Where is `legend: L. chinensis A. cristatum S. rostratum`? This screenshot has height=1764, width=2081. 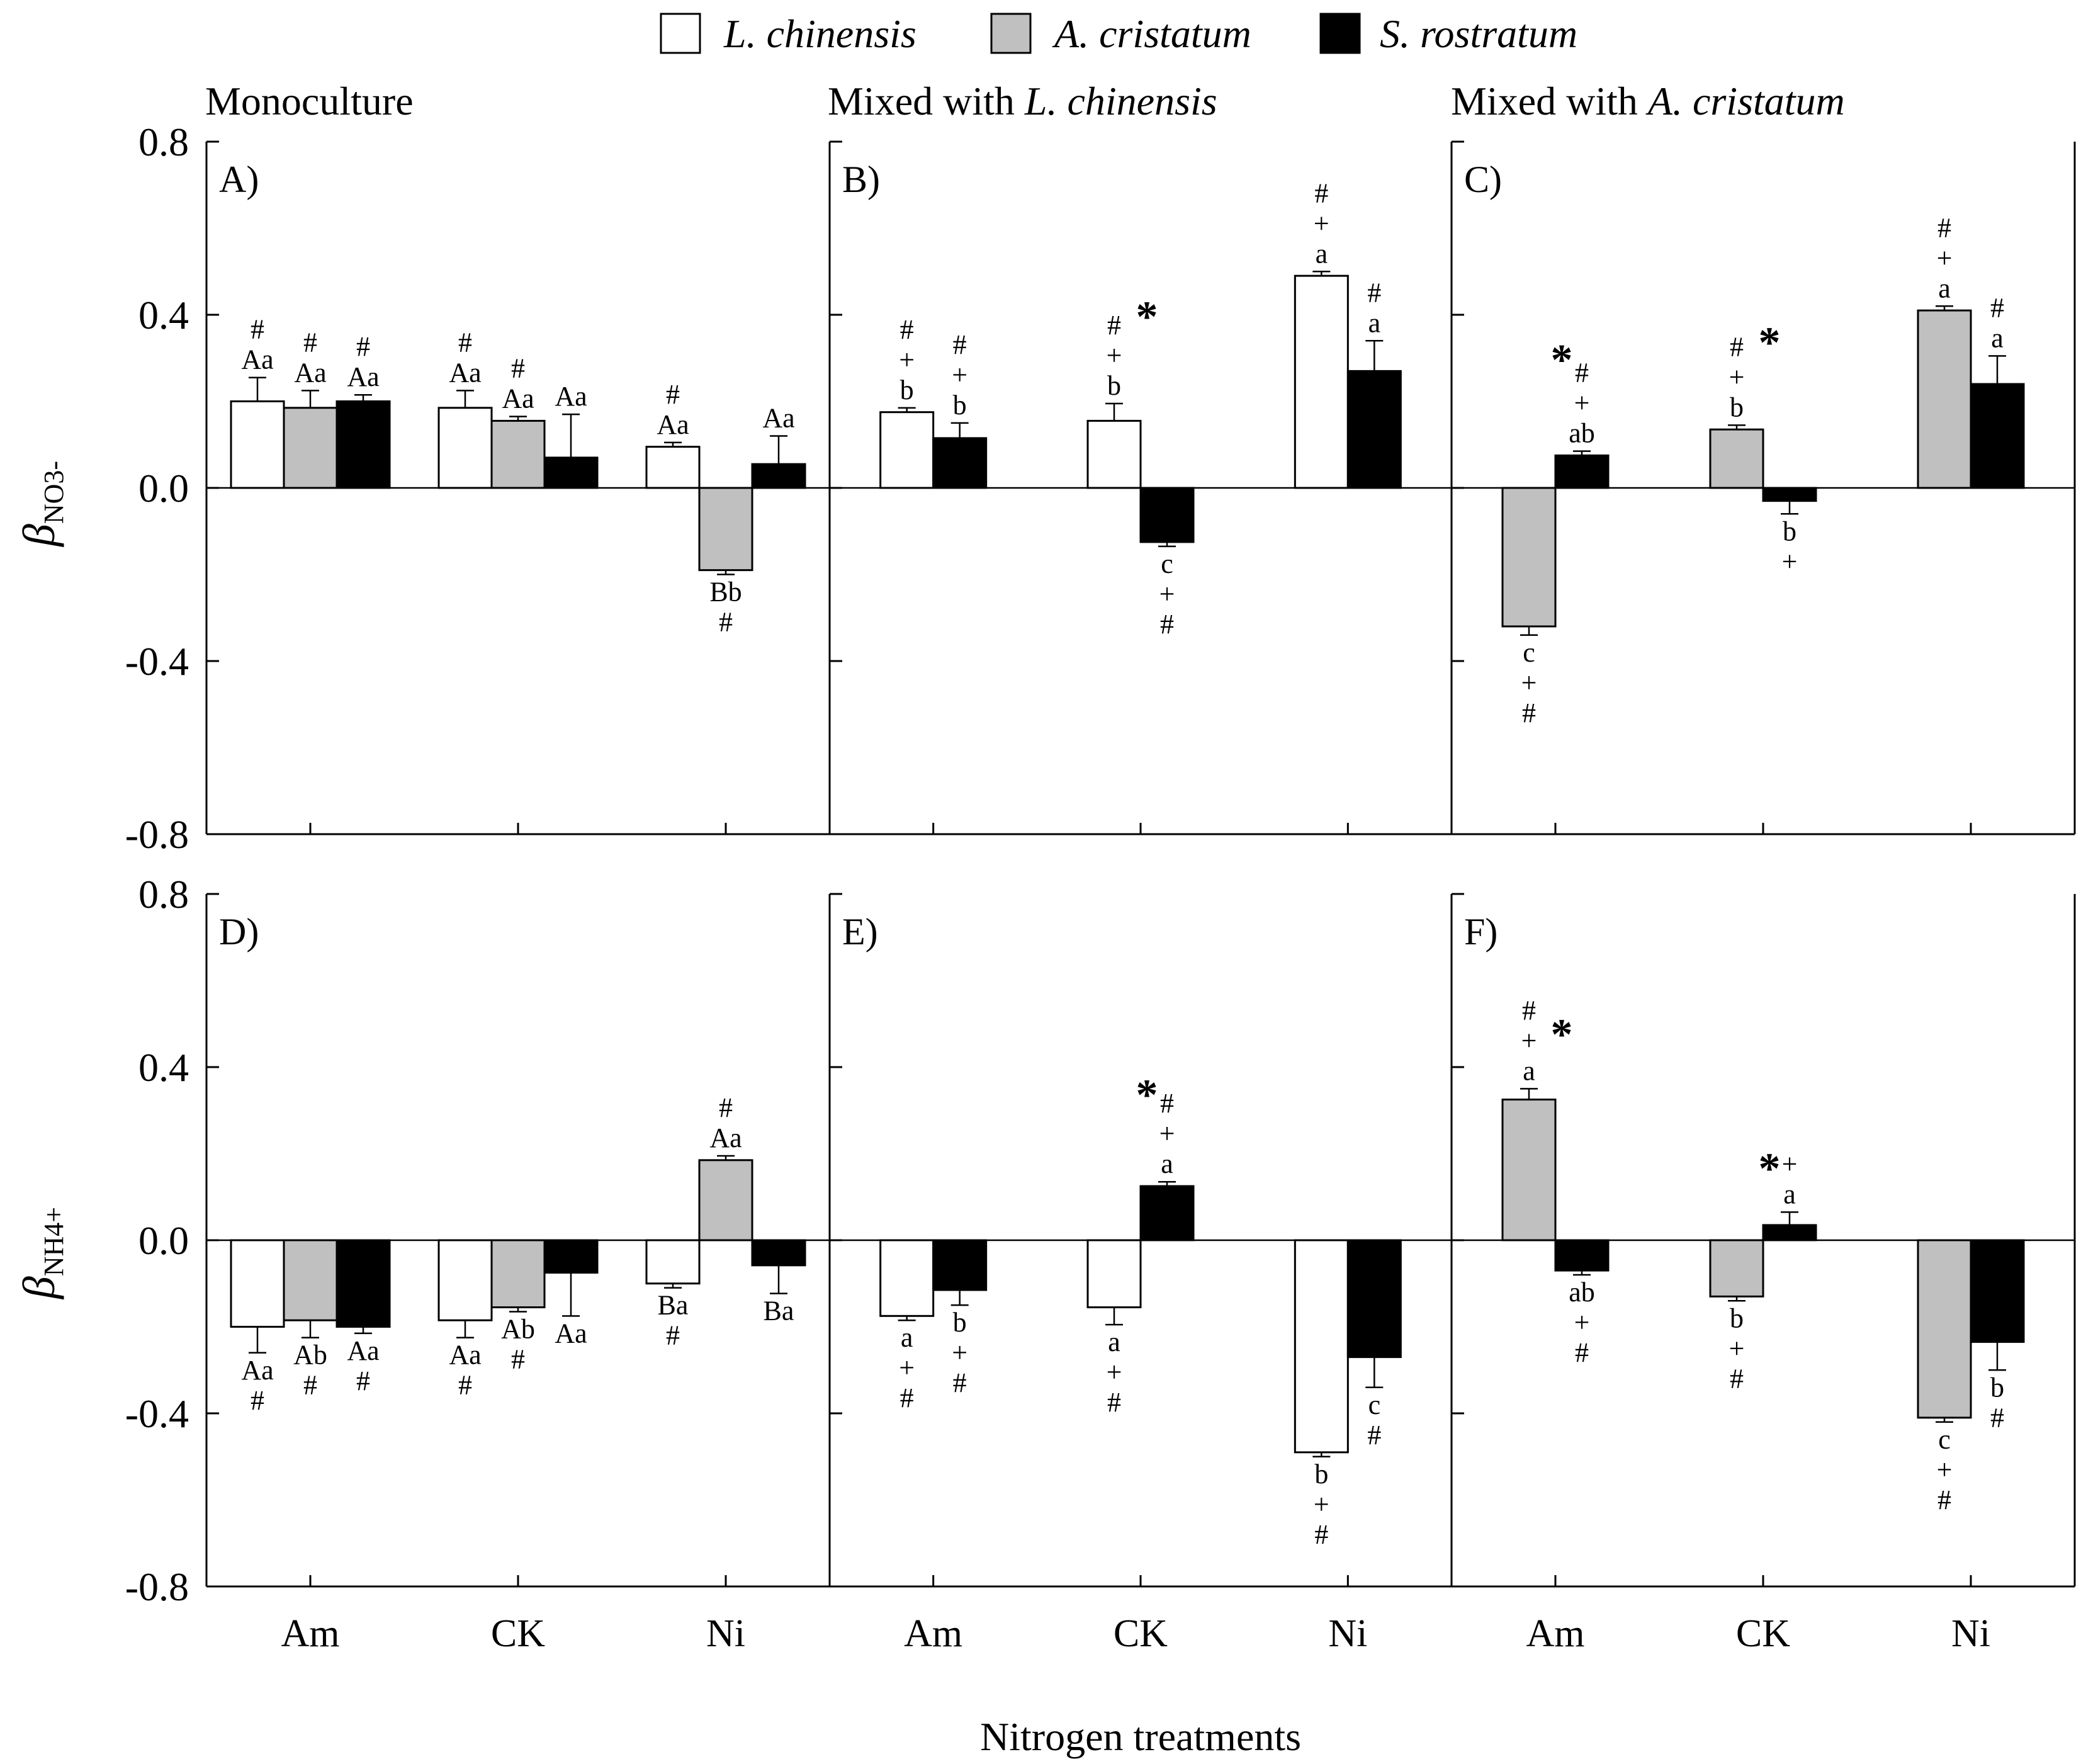
legend: L. chinensis A. cristatum S. rostratum is located at coordinates (1119, 33).